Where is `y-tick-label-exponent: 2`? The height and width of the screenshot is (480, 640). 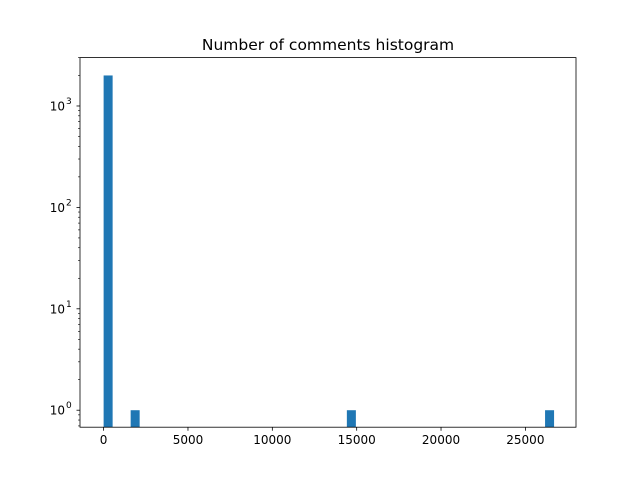
y-tick-label-exponent: 2 is located at coordinates (69, 203).